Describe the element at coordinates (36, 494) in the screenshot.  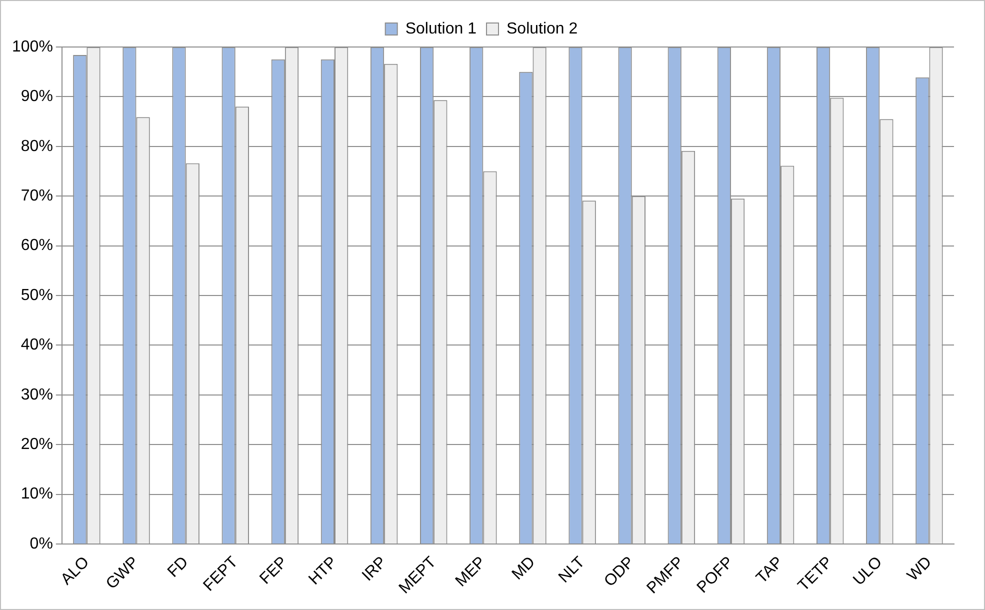
I see `y-tick-label: 10%` at that location.